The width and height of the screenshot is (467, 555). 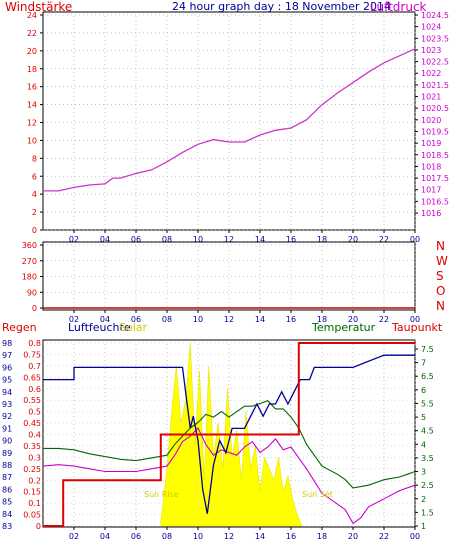 I want to click on rain-tick-label: 0.7, so click(x=34, y=366).